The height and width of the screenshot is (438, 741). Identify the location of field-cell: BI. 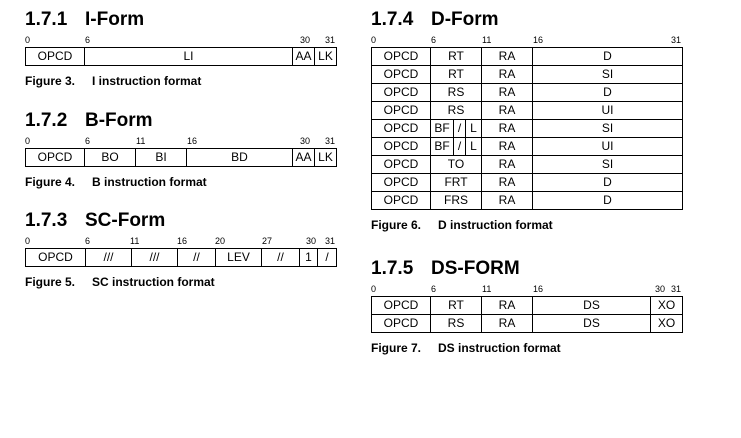
(161, 157).